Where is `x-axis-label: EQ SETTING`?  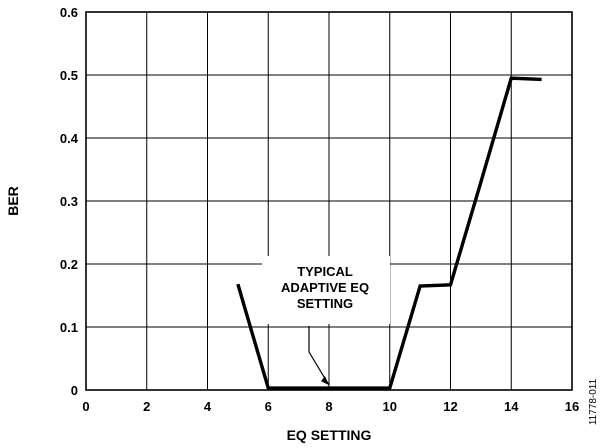 x-axis-label: EQ SETTING is located at coordinates (329, 435).